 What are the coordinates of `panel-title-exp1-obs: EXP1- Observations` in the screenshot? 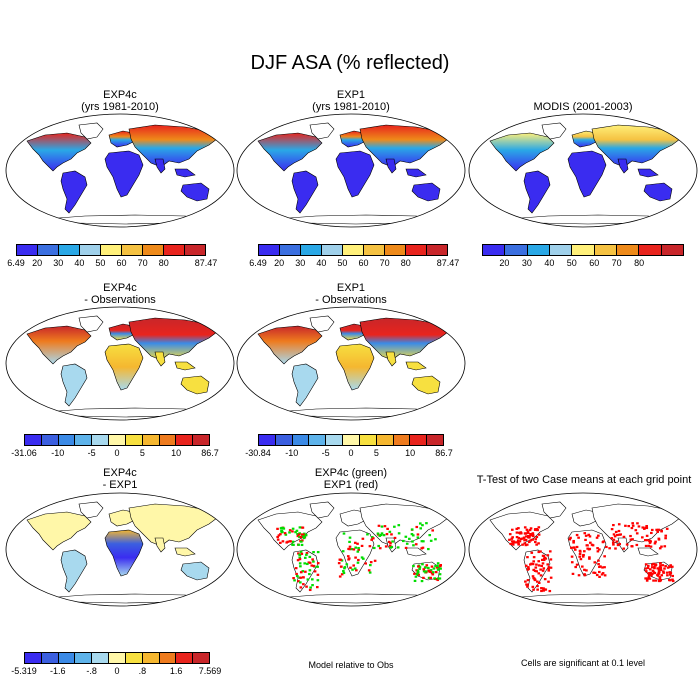 It's located at (351, 294).